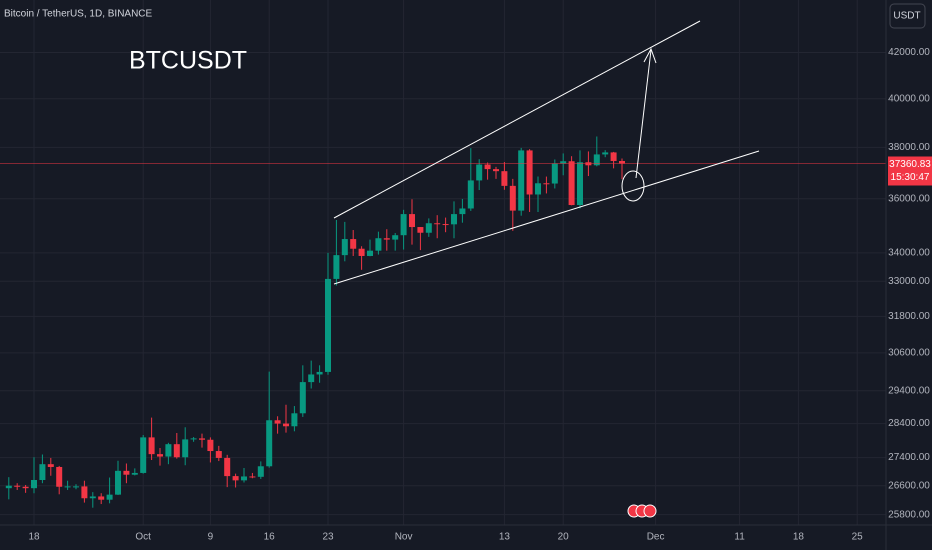 The image size is (932, 550). Describe the element at coordinates (910, 171) in the screenshot. I see `last-price-box` at that location.